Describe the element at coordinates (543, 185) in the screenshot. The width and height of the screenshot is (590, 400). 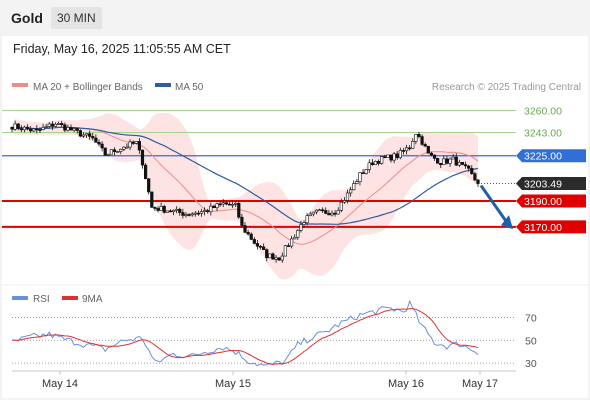
I see `current-price-label: 3203.49` at that location.